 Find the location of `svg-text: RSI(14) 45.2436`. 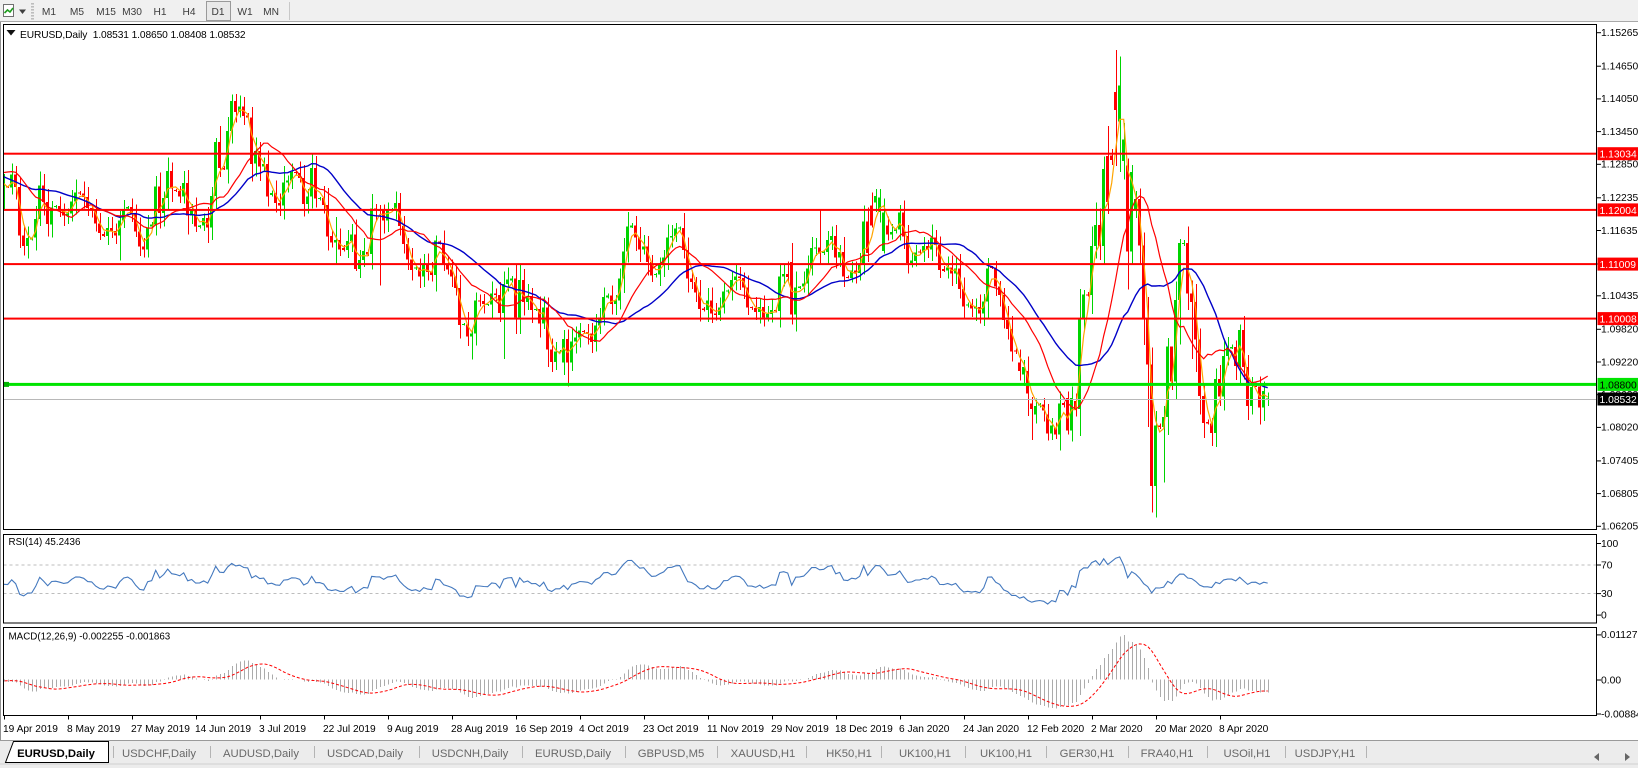

svg-text: RSI(14) 45.2436 is located at coordinates (45, 542).